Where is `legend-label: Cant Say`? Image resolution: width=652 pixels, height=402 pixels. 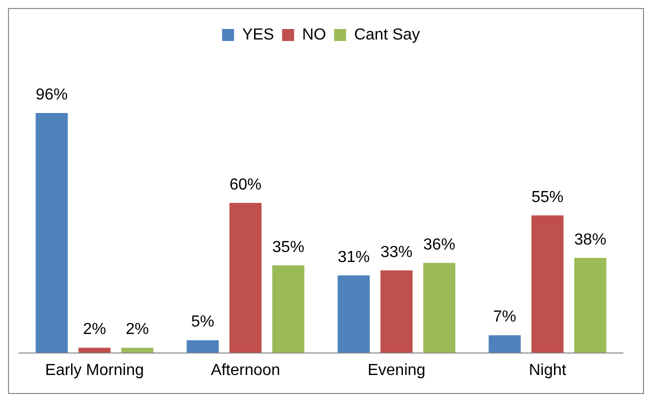
legend-label: Cant Say is located at coordinates (387, 35).